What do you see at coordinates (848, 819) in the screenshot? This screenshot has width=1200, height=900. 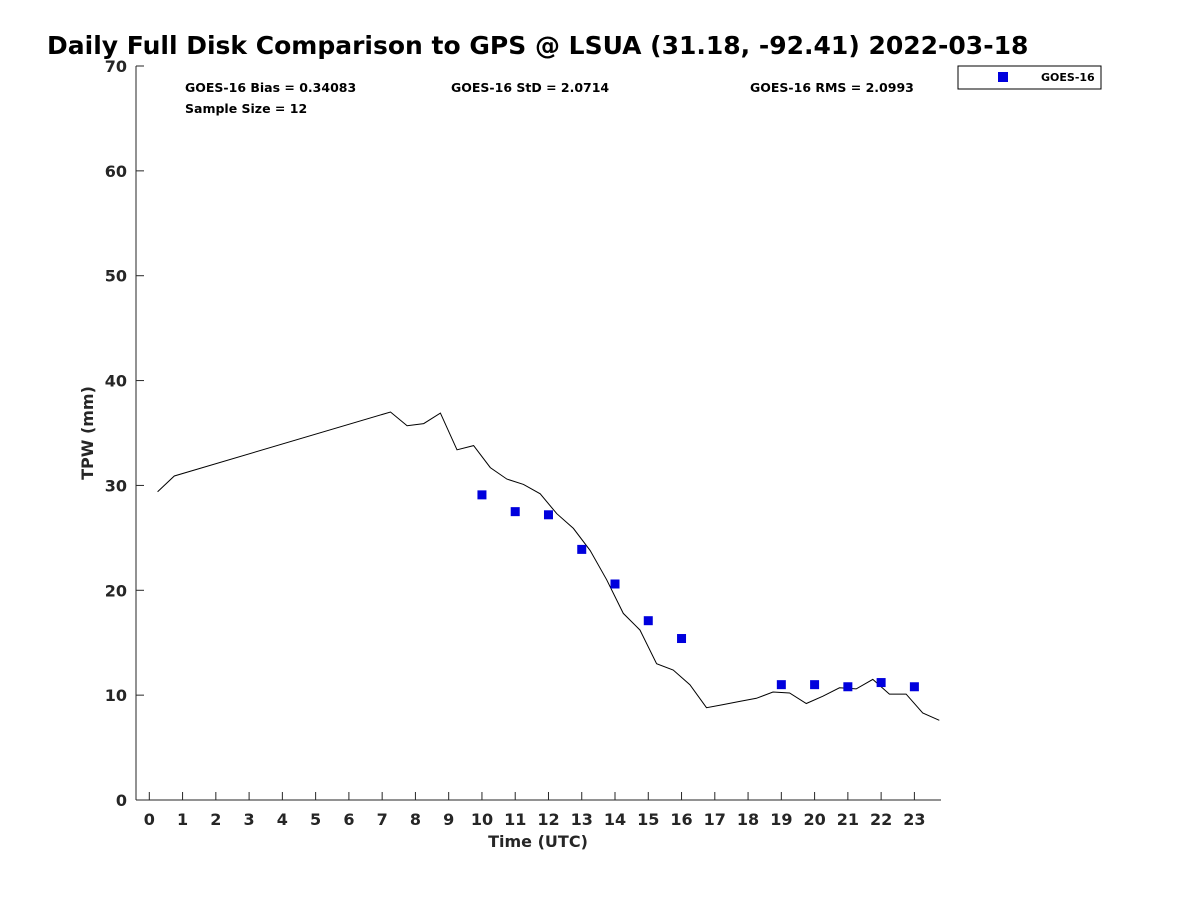 I see `x-tick-label: 21` at bounding box center [848, 819].